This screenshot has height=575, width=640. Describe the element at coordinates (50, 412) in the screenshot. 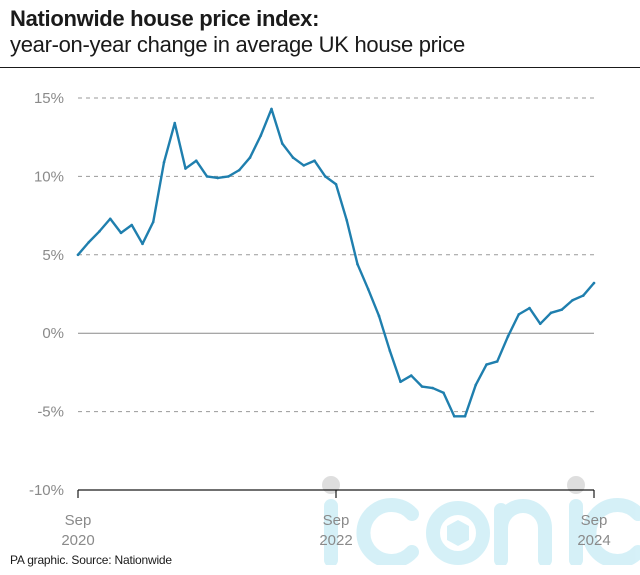

I see `y-tick-label: -5%` at that location.